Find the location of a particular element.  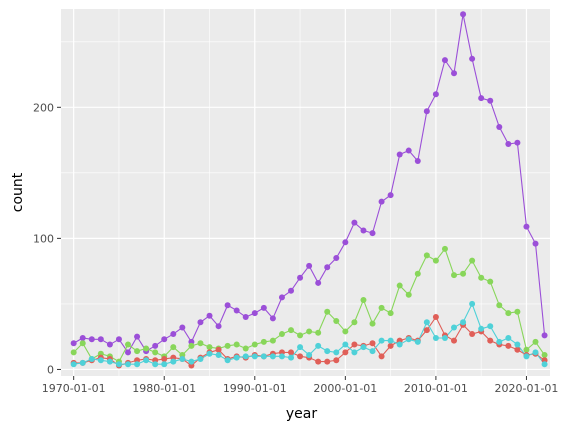

y-axis-title: count is located at coordinates (18, 192).